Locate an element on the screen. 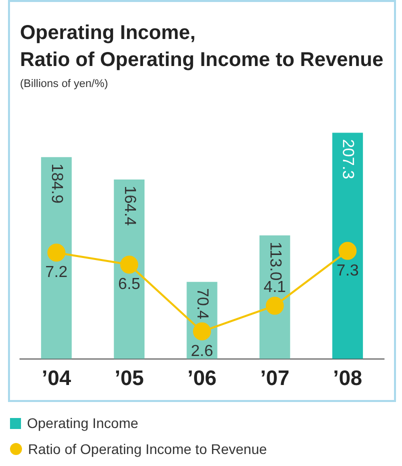 The width and height of the screenshot is (402, 466). data-label: 7.2 is located at coordinates (56, 273).